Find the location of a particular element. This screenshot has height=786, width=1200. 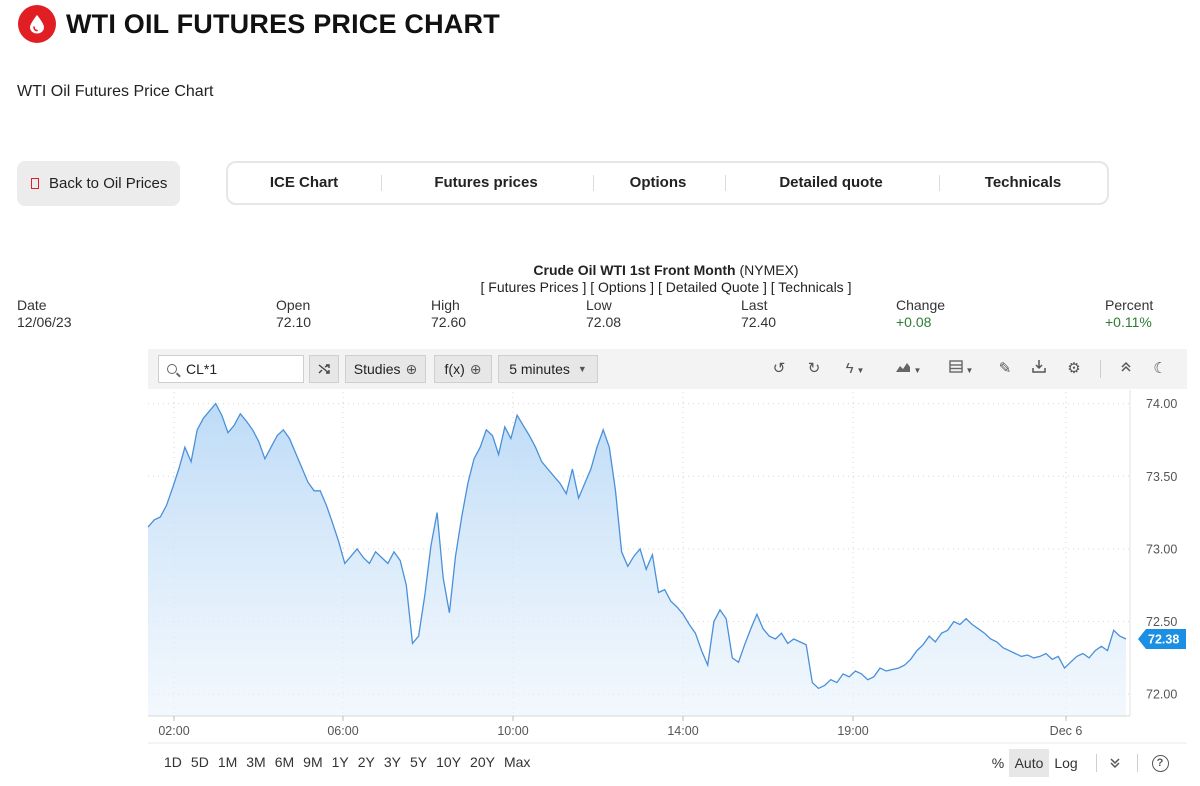

back-to-oil-prices-button: Back to Oil Prices is located at coordinates (98, 183).